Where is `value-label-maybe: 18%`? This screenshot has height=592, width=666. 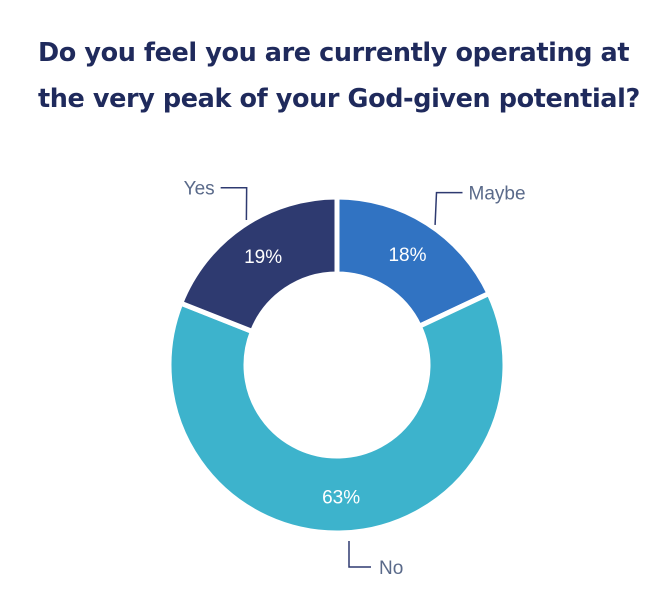 value-label-maybe: 18% is located at coordinates (407, 255).